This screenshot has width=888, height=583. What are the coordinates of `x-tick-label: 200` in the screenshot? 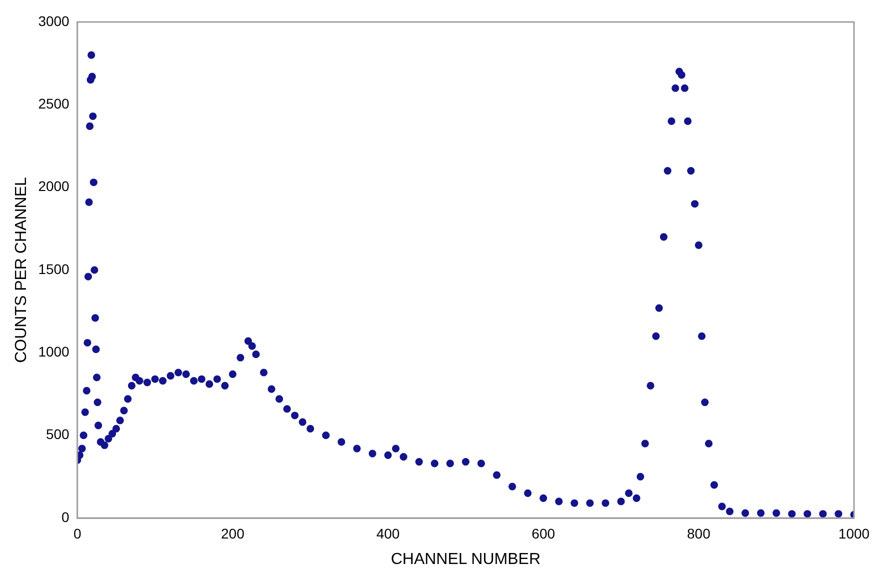 It's located at (232, 533).